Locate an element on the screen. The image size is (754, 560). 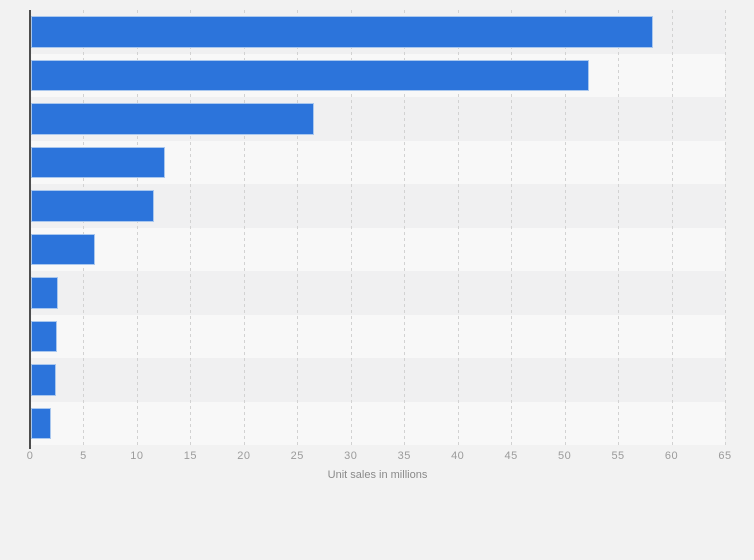
y-axis-line is located at coordinates (30, 229).